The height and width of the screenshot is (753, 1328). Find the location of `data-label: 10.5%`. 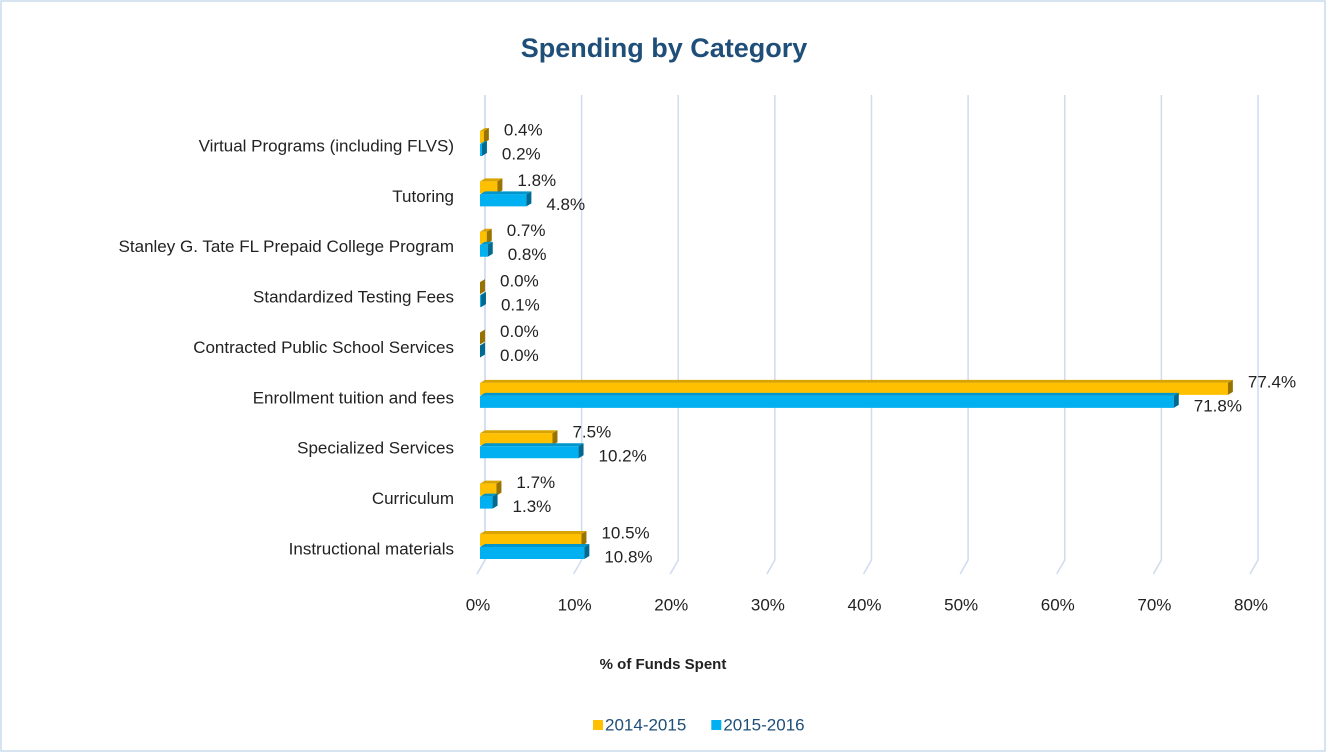

data-label: 10.5% is located at coordinates (625, 532).